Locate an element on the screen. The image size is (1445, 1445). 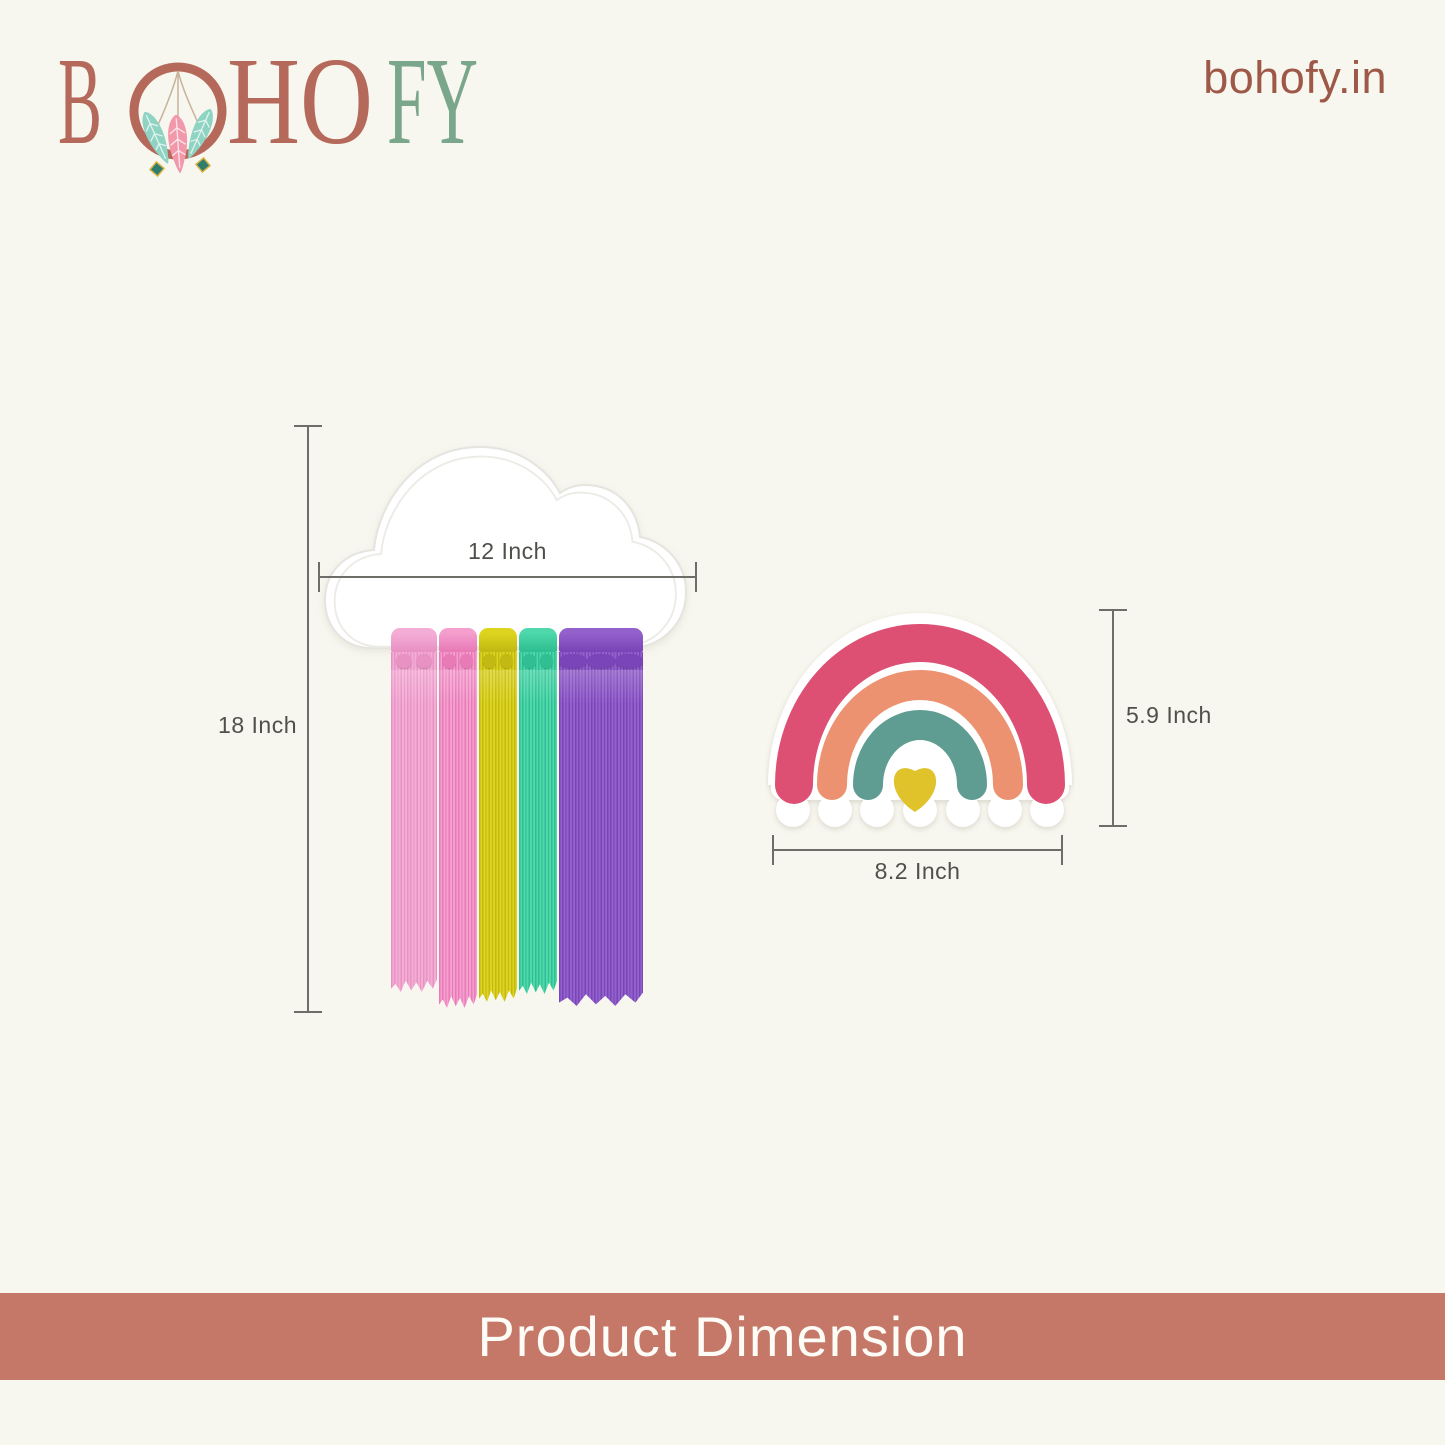
right-feather-icon is located at coordinates (200, 133).